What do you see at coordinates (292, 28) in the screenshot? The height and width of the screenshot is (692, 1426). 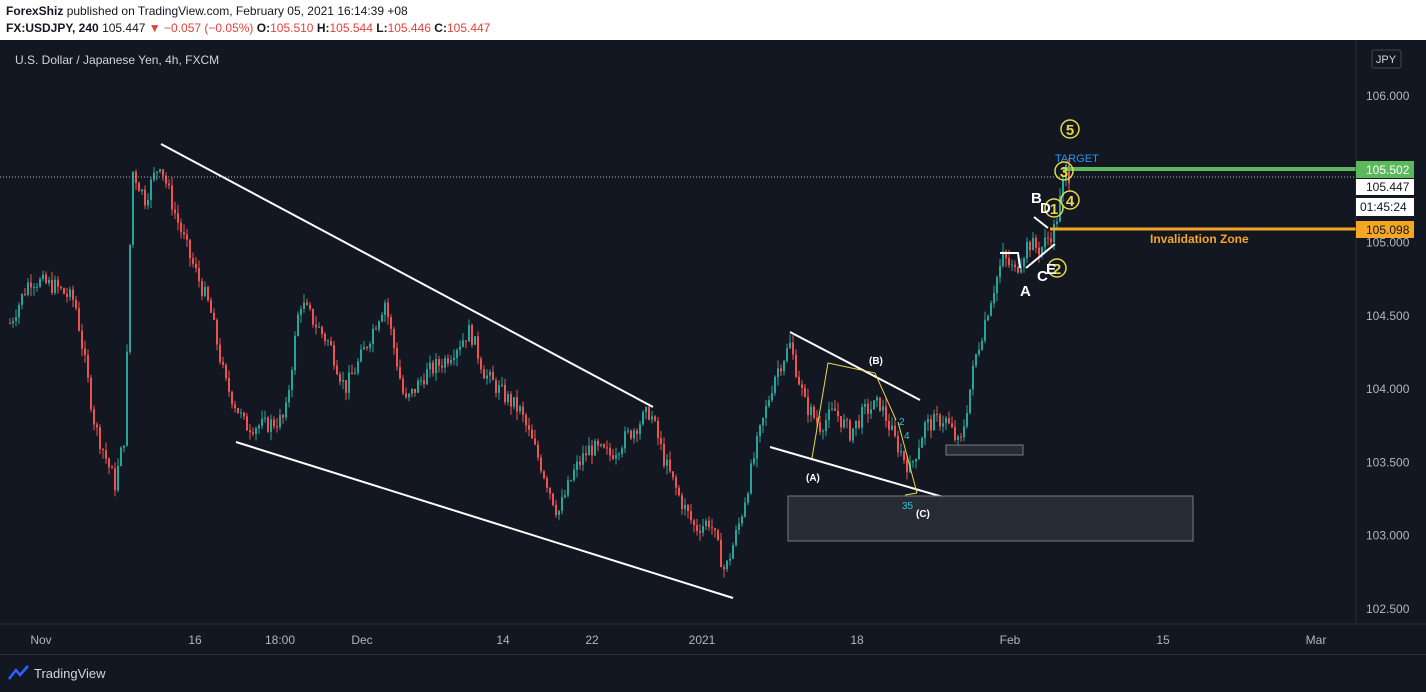 I see `open-value: 105.510` at bounding box center [292, 28].